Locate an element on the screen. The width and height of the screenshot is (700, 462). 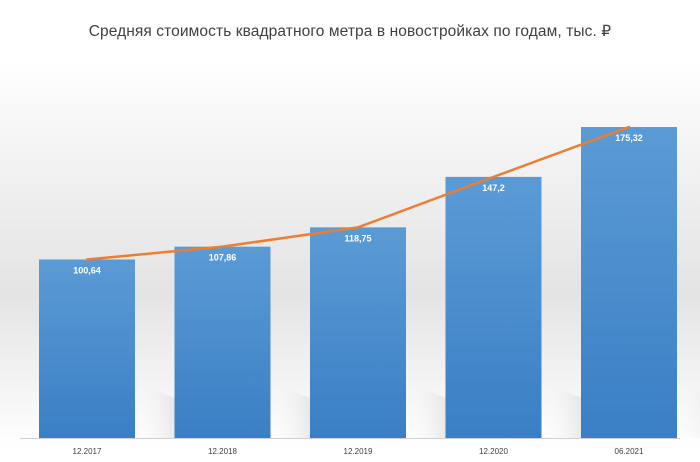
bar-12.2019 is located at coordinates (358, 332).